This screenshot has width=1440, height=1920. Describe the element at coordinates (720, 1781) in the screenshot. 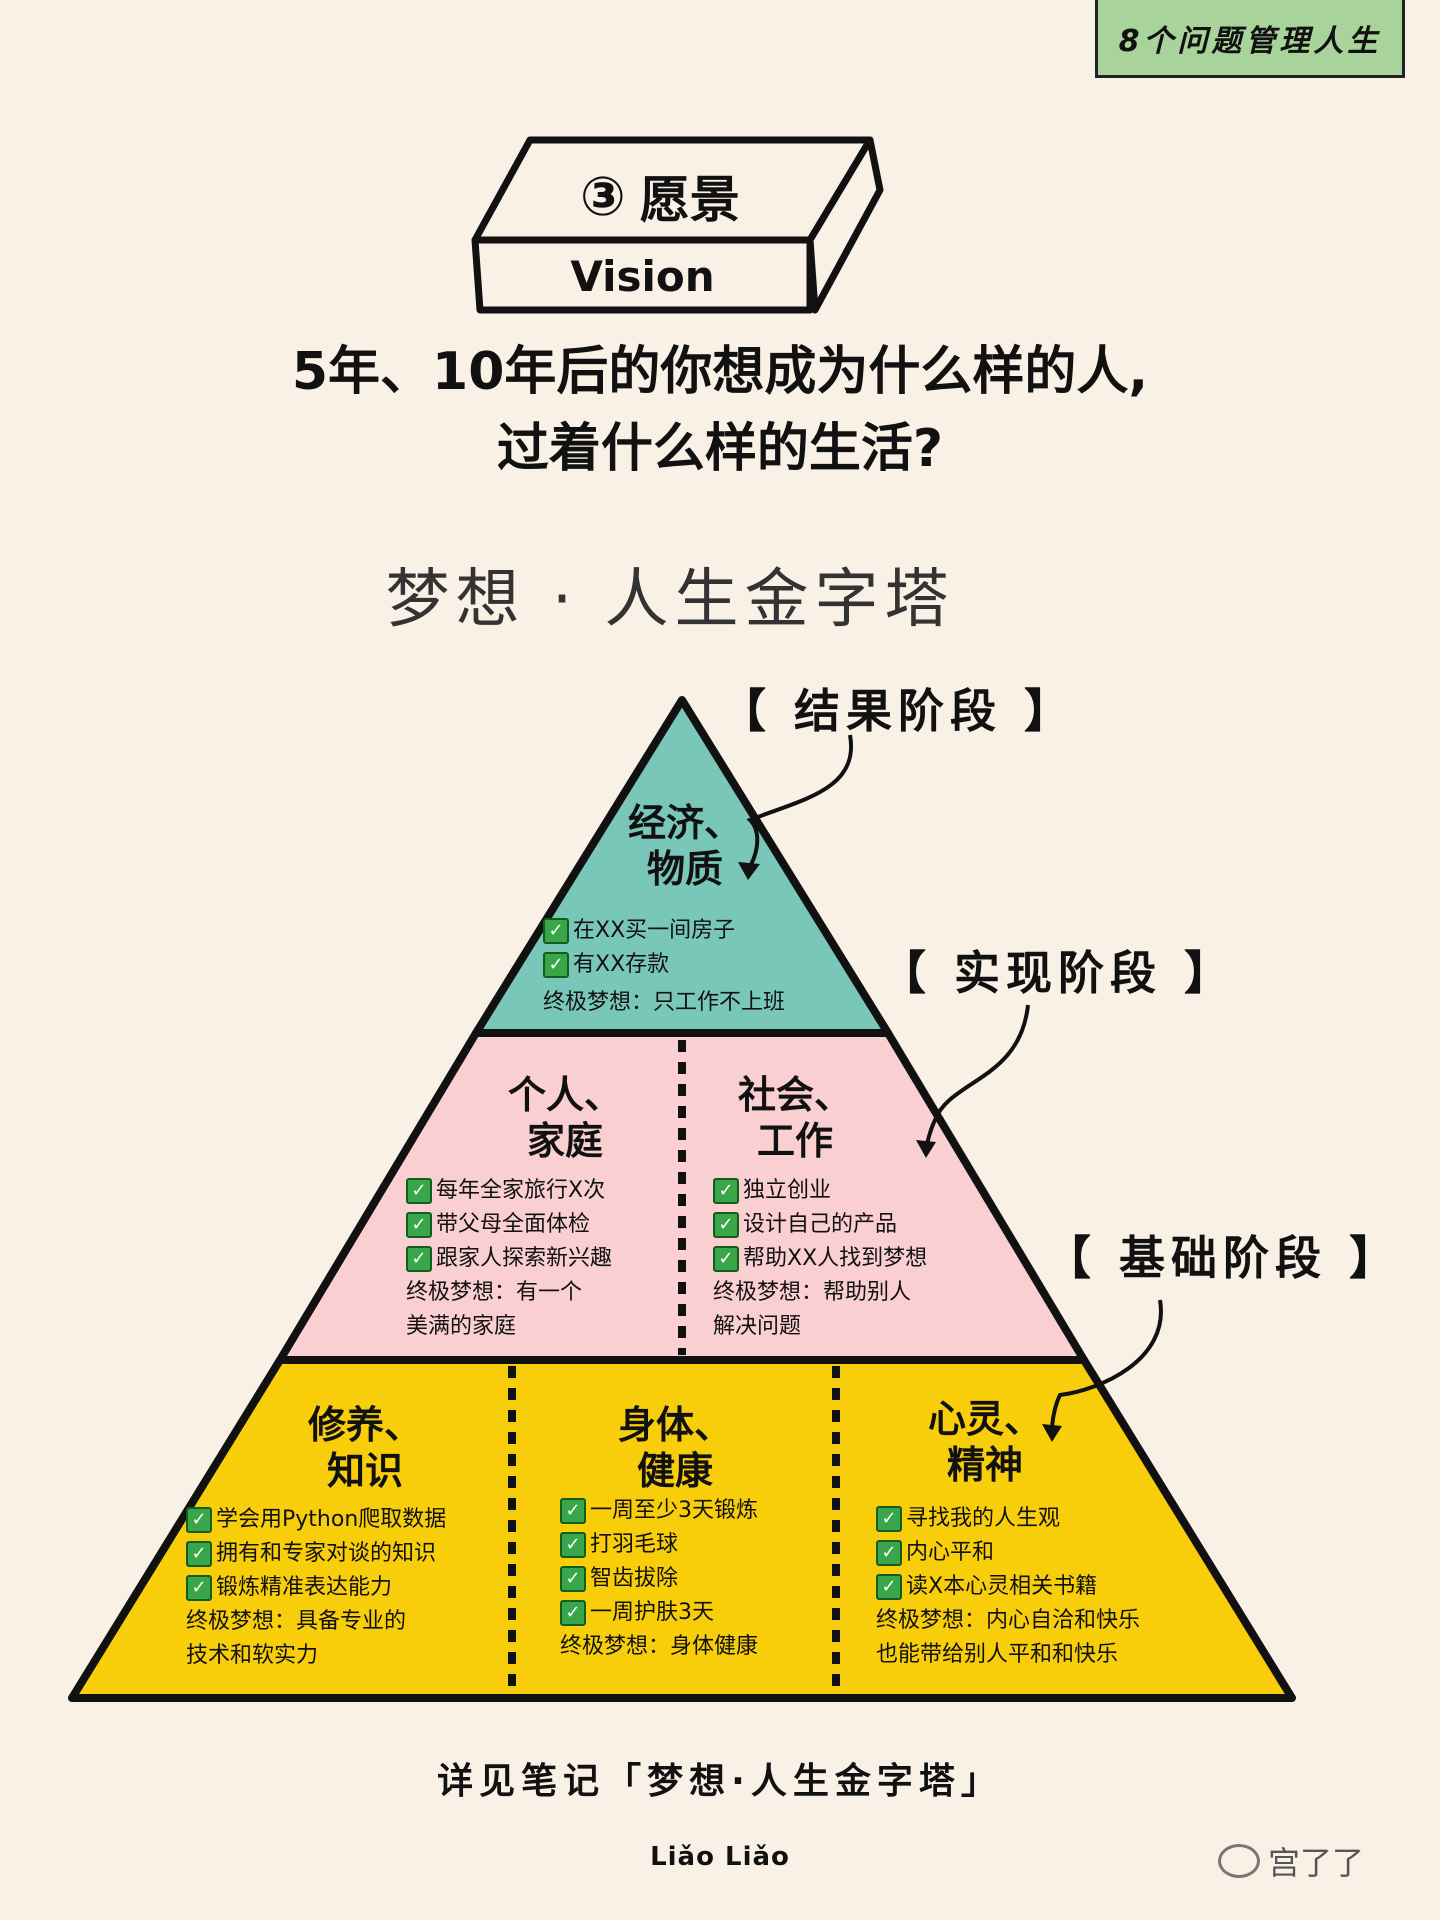

I see `footer-note: 详见笔记「梦想·人生金字塔」` at that location.